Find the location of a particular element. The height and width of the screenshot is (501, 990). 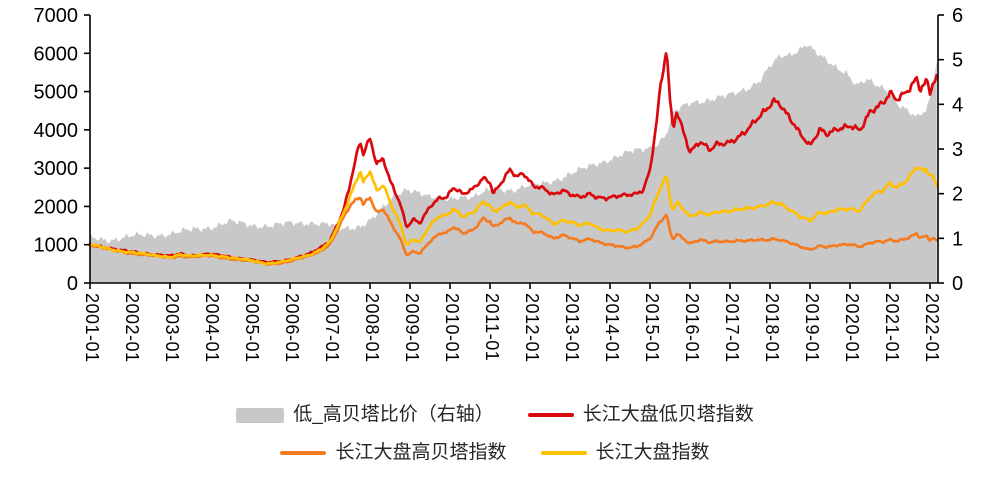

legend-label-index: 长江大盘指数 is located at coordinates (652, 452).